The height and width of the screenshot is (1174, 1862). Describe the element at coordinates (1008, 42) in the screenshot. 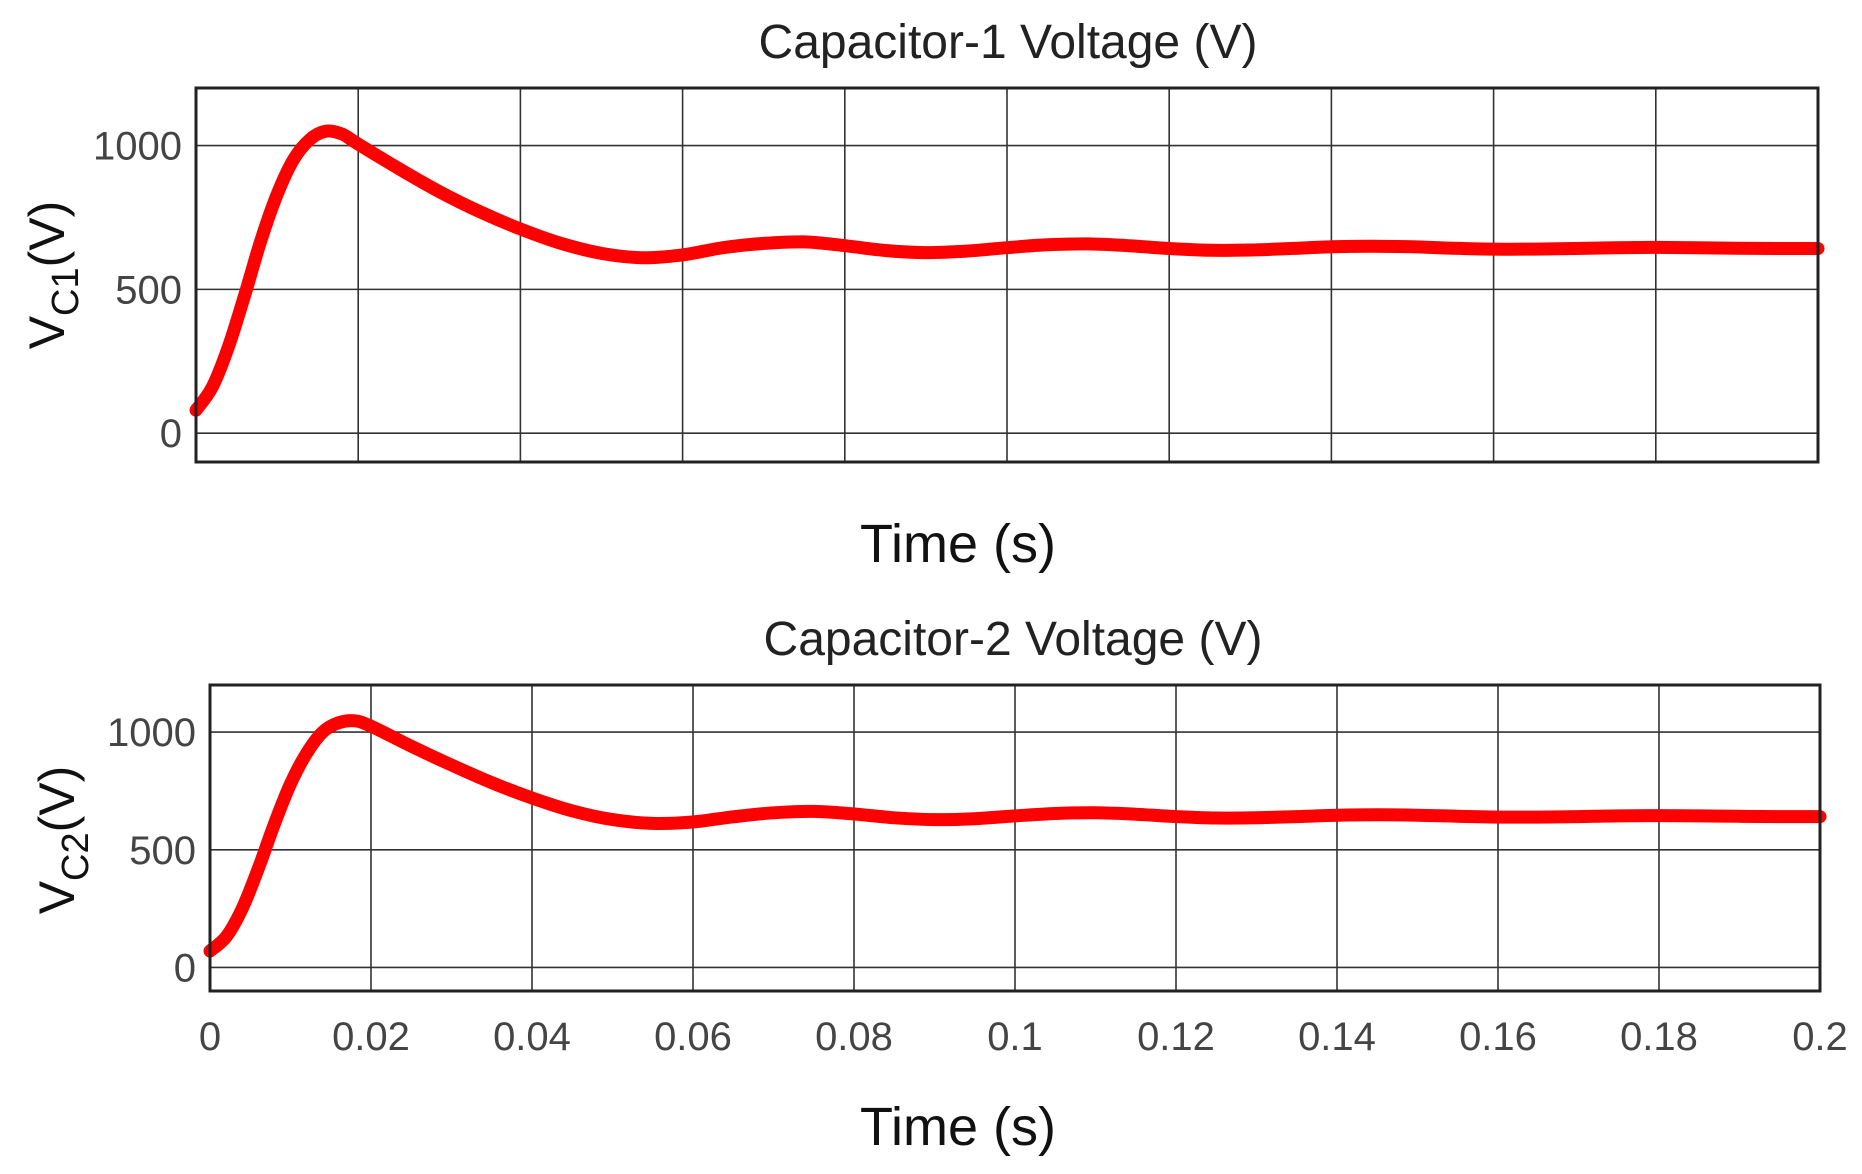

I see `chart-title: Capacitor-1 Voltage (V)` at that location.